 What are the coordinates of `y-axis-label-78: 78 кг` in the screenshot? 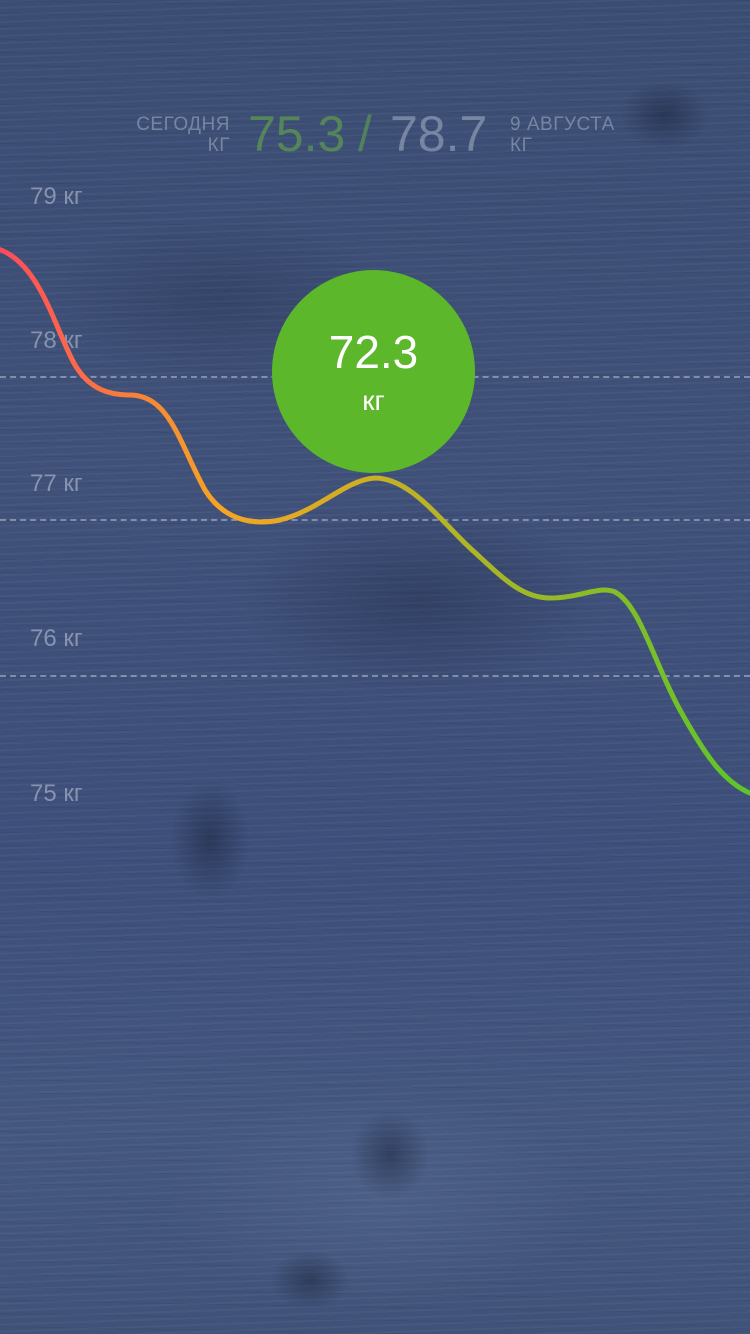 It's located at (56, 340).